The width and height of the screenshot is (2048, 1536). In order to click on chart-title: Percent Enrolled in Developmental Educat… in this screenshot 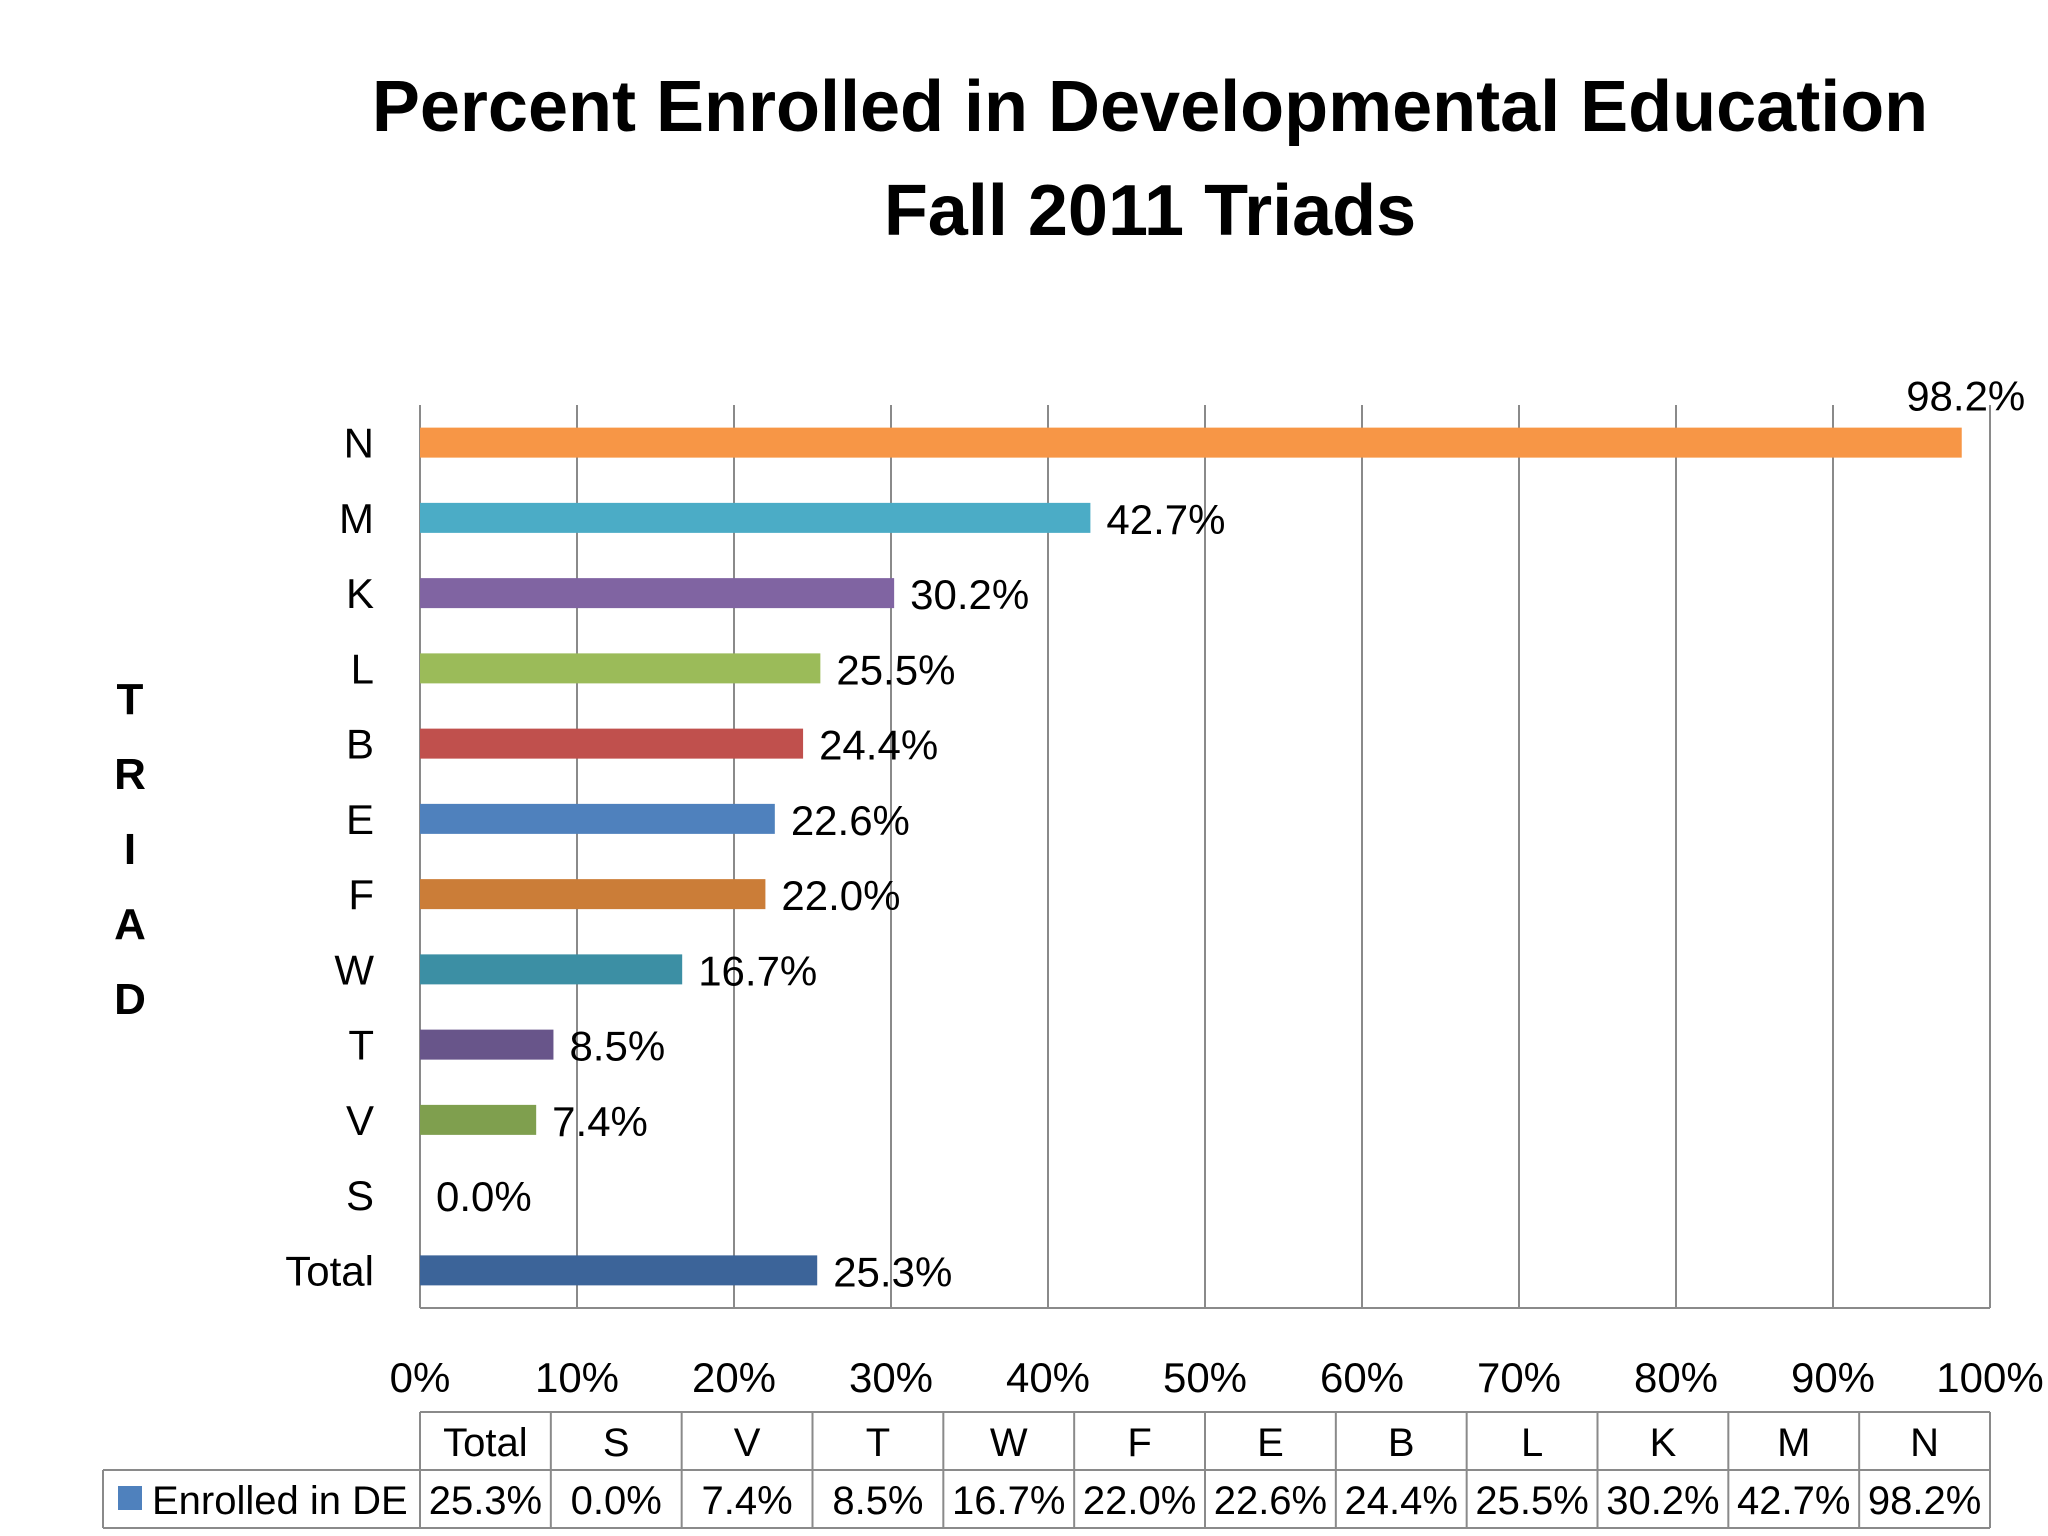, I will do `click(1150, 159)`.